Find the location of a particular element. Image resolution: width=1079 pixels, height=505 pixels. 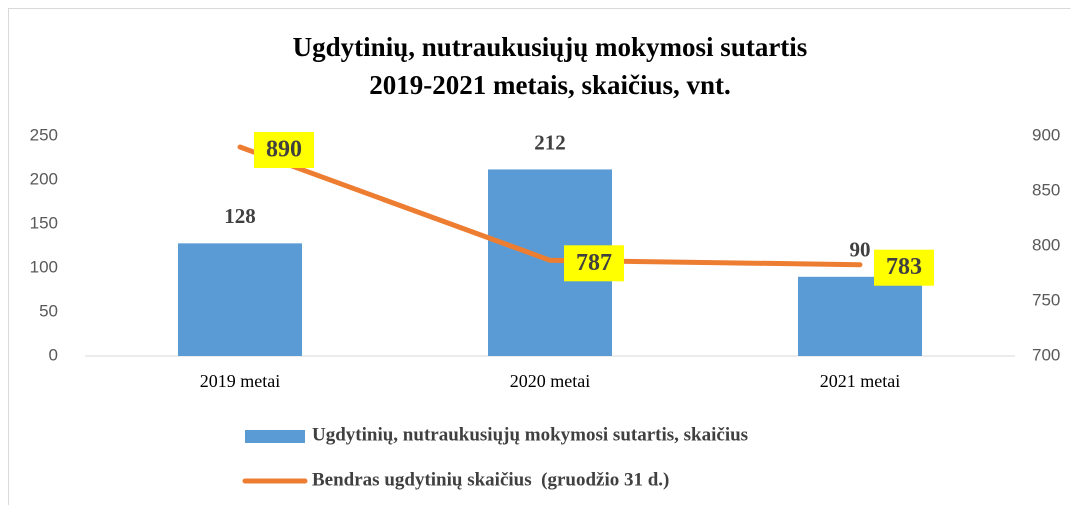

y-tick-label: 150 is located at coordinates (44, 222).